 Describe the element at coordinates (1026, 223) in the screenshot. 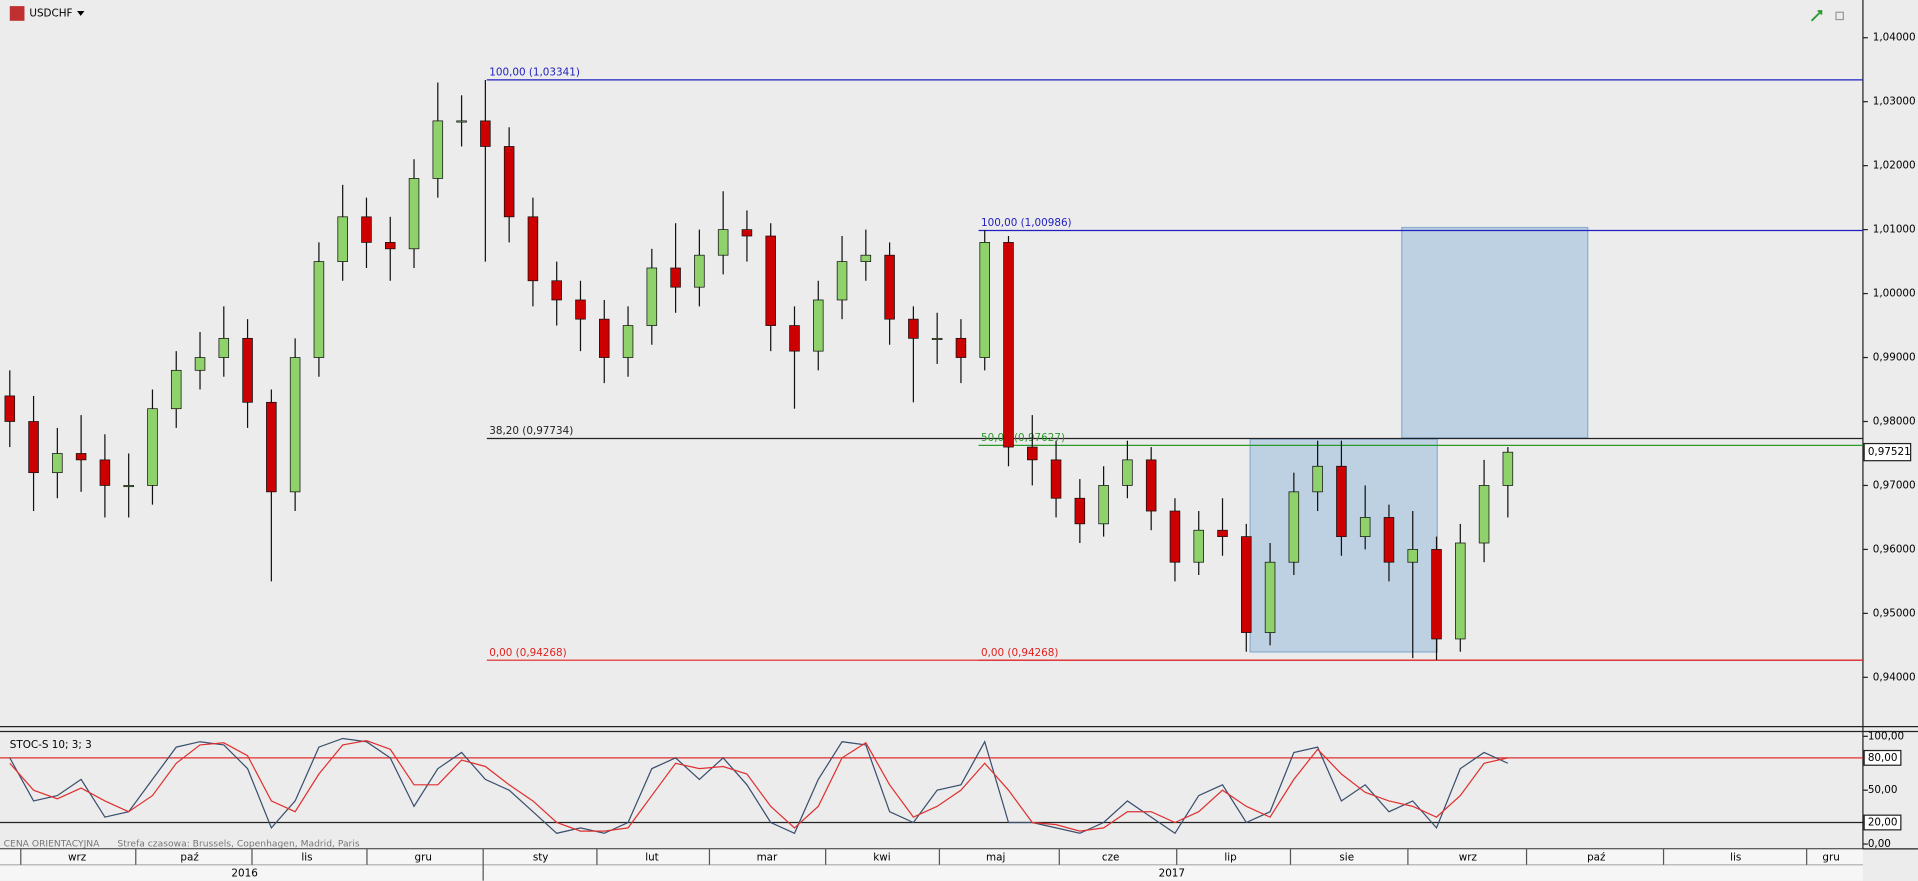

I see `fib-label: 100,00 (1,00986)` at that location.